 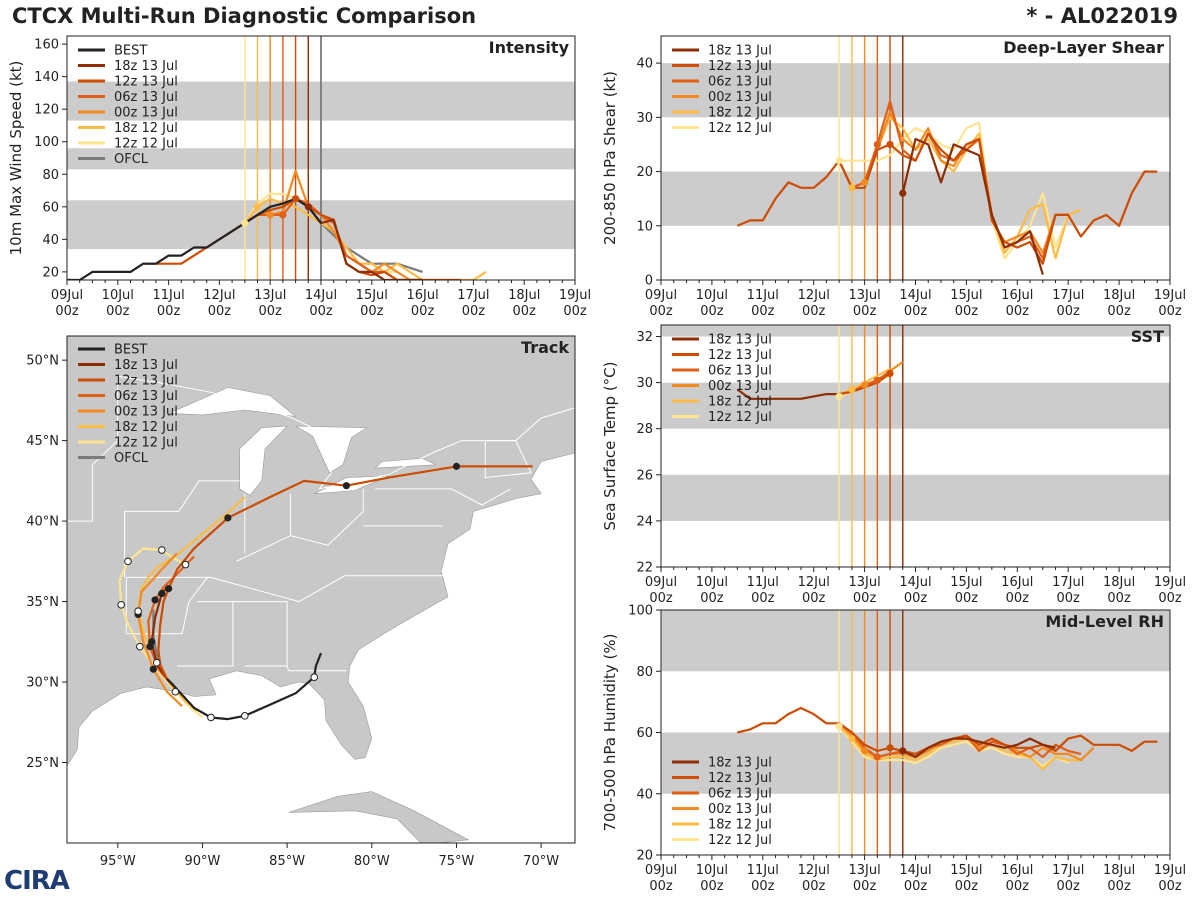 I want to click on lon-tick-label: 95°W, so click(x=118, y=861).